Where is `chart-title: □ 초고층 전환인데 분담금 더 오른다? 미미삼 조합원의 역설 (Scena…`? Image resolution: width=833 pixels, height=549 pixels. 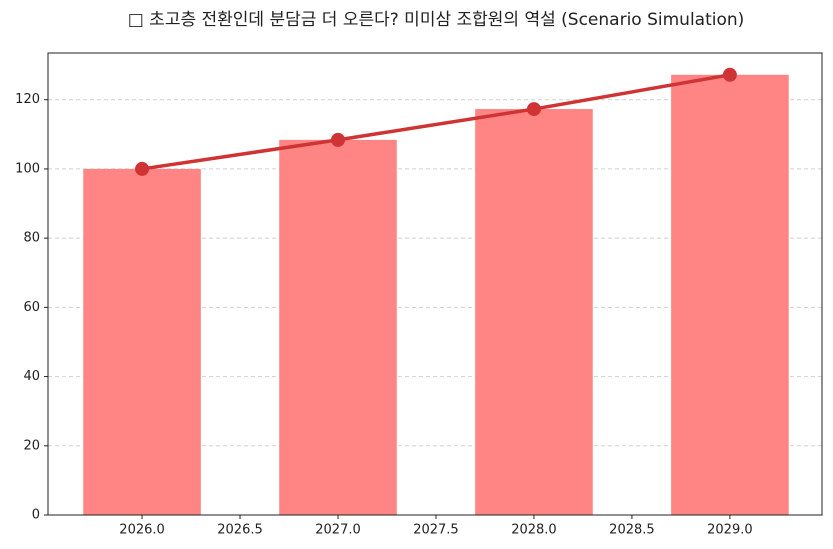 chart-title: □ 초고층 전환인데 분담금 더 오른다? 미미삼 조합원의 역설 (Scena… is located at coordinates (436, 20).